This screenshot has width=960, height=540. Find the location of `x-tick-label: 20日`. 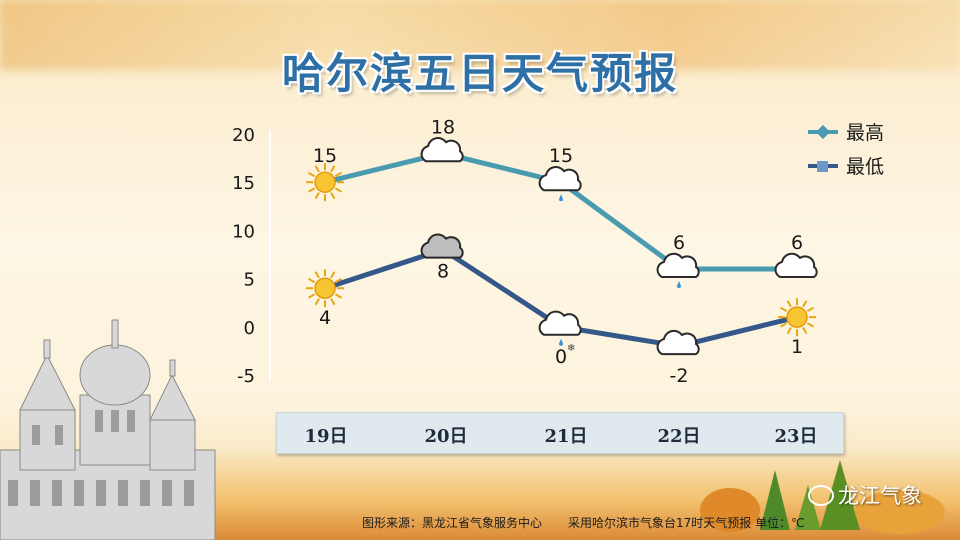

x-tick-label: 20日 is located at coordinates (446, 436).